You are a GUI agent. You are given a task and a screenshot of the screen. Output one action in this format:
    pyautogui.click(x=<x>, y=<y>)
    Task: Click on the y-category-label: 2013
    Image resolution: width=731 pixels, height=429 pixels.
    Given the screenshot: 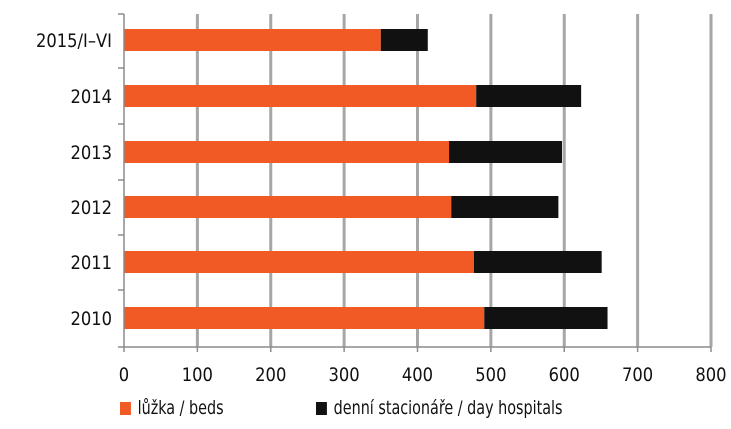 What is the action you would take?
    pyautogui.click(x=91, y=153)
    